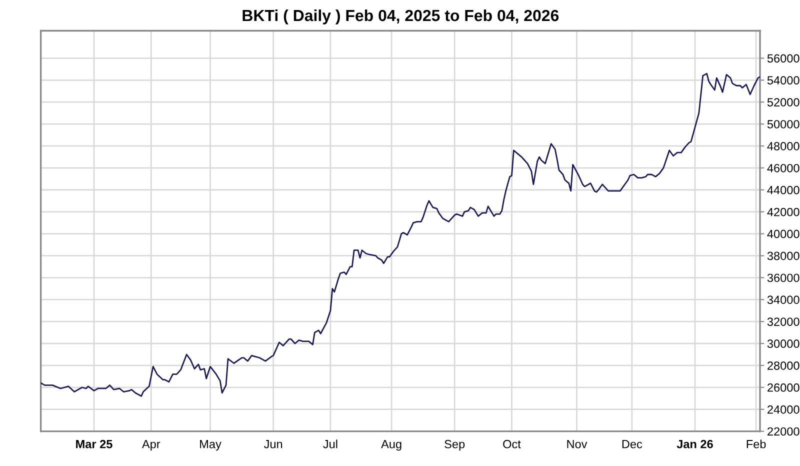 The image size is (800, 466). Describe the element at coordinates (632, 444) in the screenshot. I see `x-tick-label: Dec` at that location.